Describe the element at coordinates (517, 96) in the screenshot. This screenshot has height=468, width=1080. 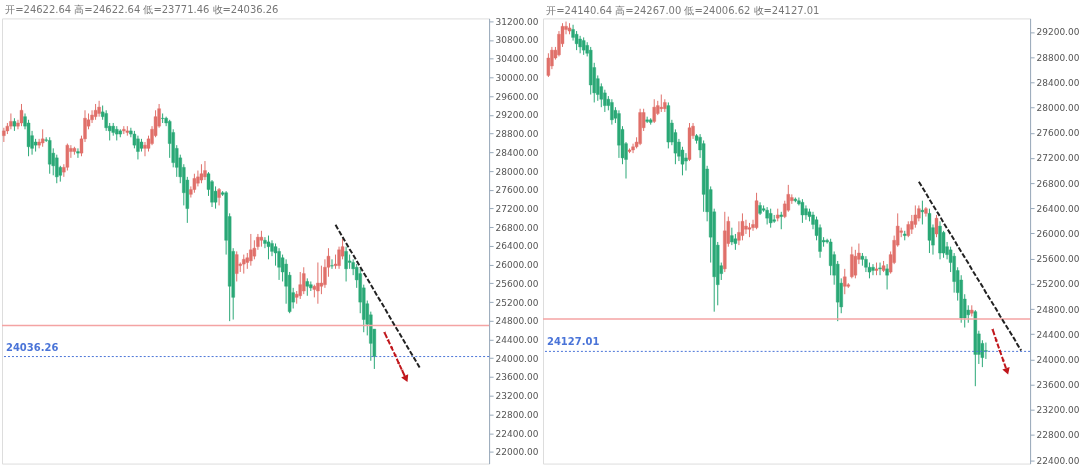
I see `y-tick-label: 29600.00` at that location.